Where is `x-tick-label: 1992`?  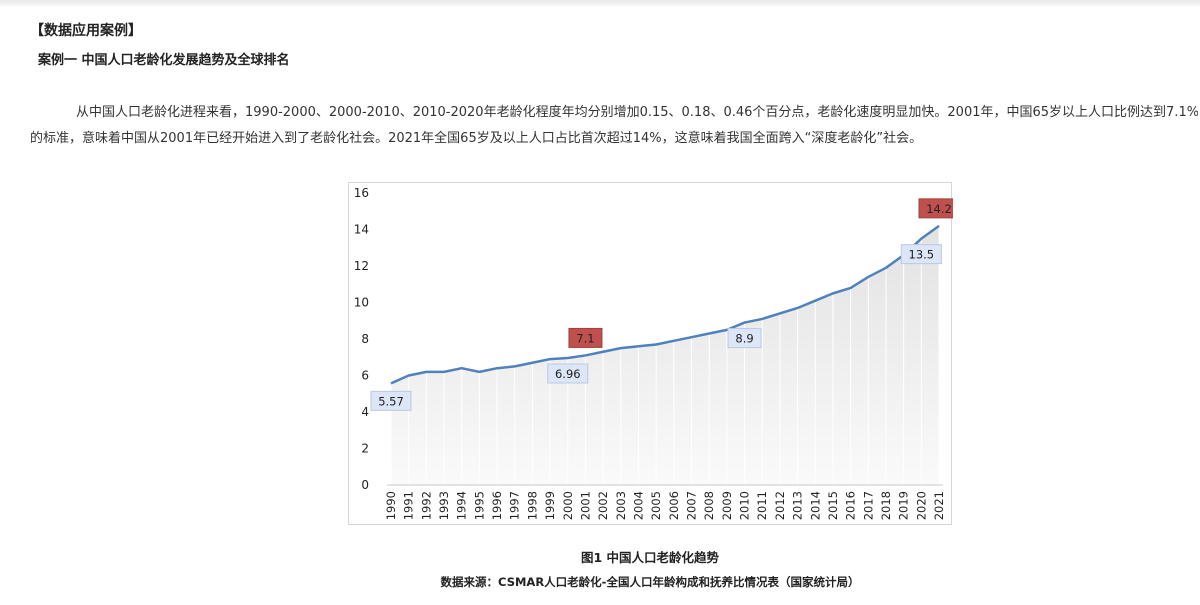
x-tick-label: 1992 is located at coordinates (426, 505).